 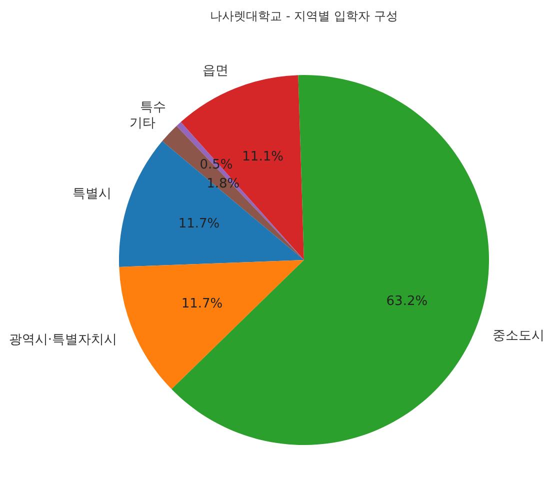 I want to click on slice-label: 특별시, so click(x=92, y=194).